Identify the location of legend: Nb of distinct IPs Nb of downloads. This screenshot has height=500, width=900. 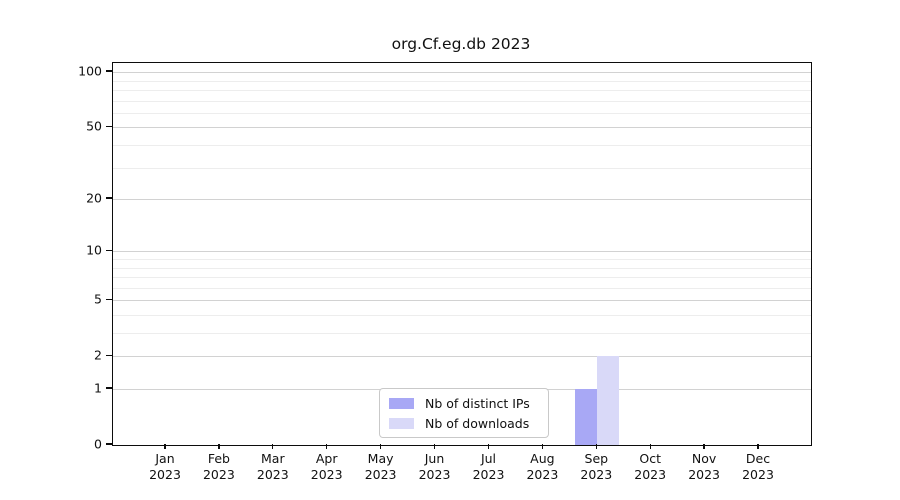
(464, 413).